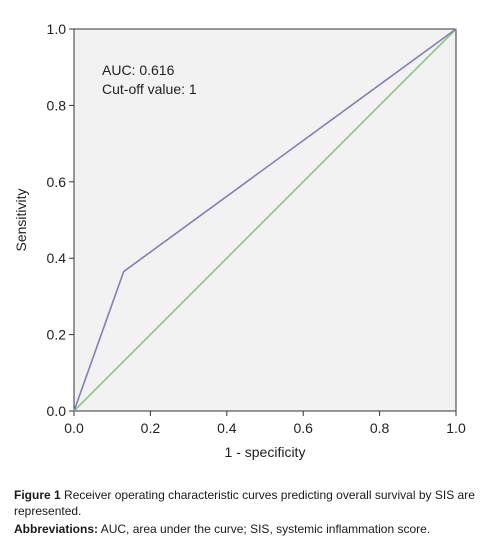 The height and width of the screenshot is (556, 490). What do you see at coordinates (227, 428) in the screenshot?
I see `x-tick-label: 0.4` at bounding box center [227, 428].